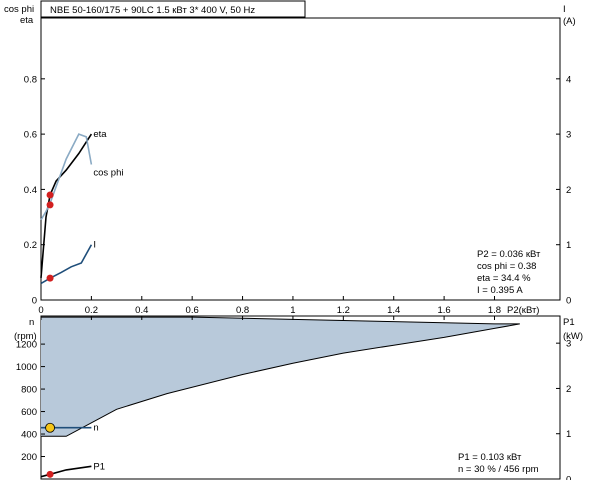 The image size is (592, 480). Describe the element at coordinates (94, 245) in the screenshot. I see `i-series-label: I` at that location.